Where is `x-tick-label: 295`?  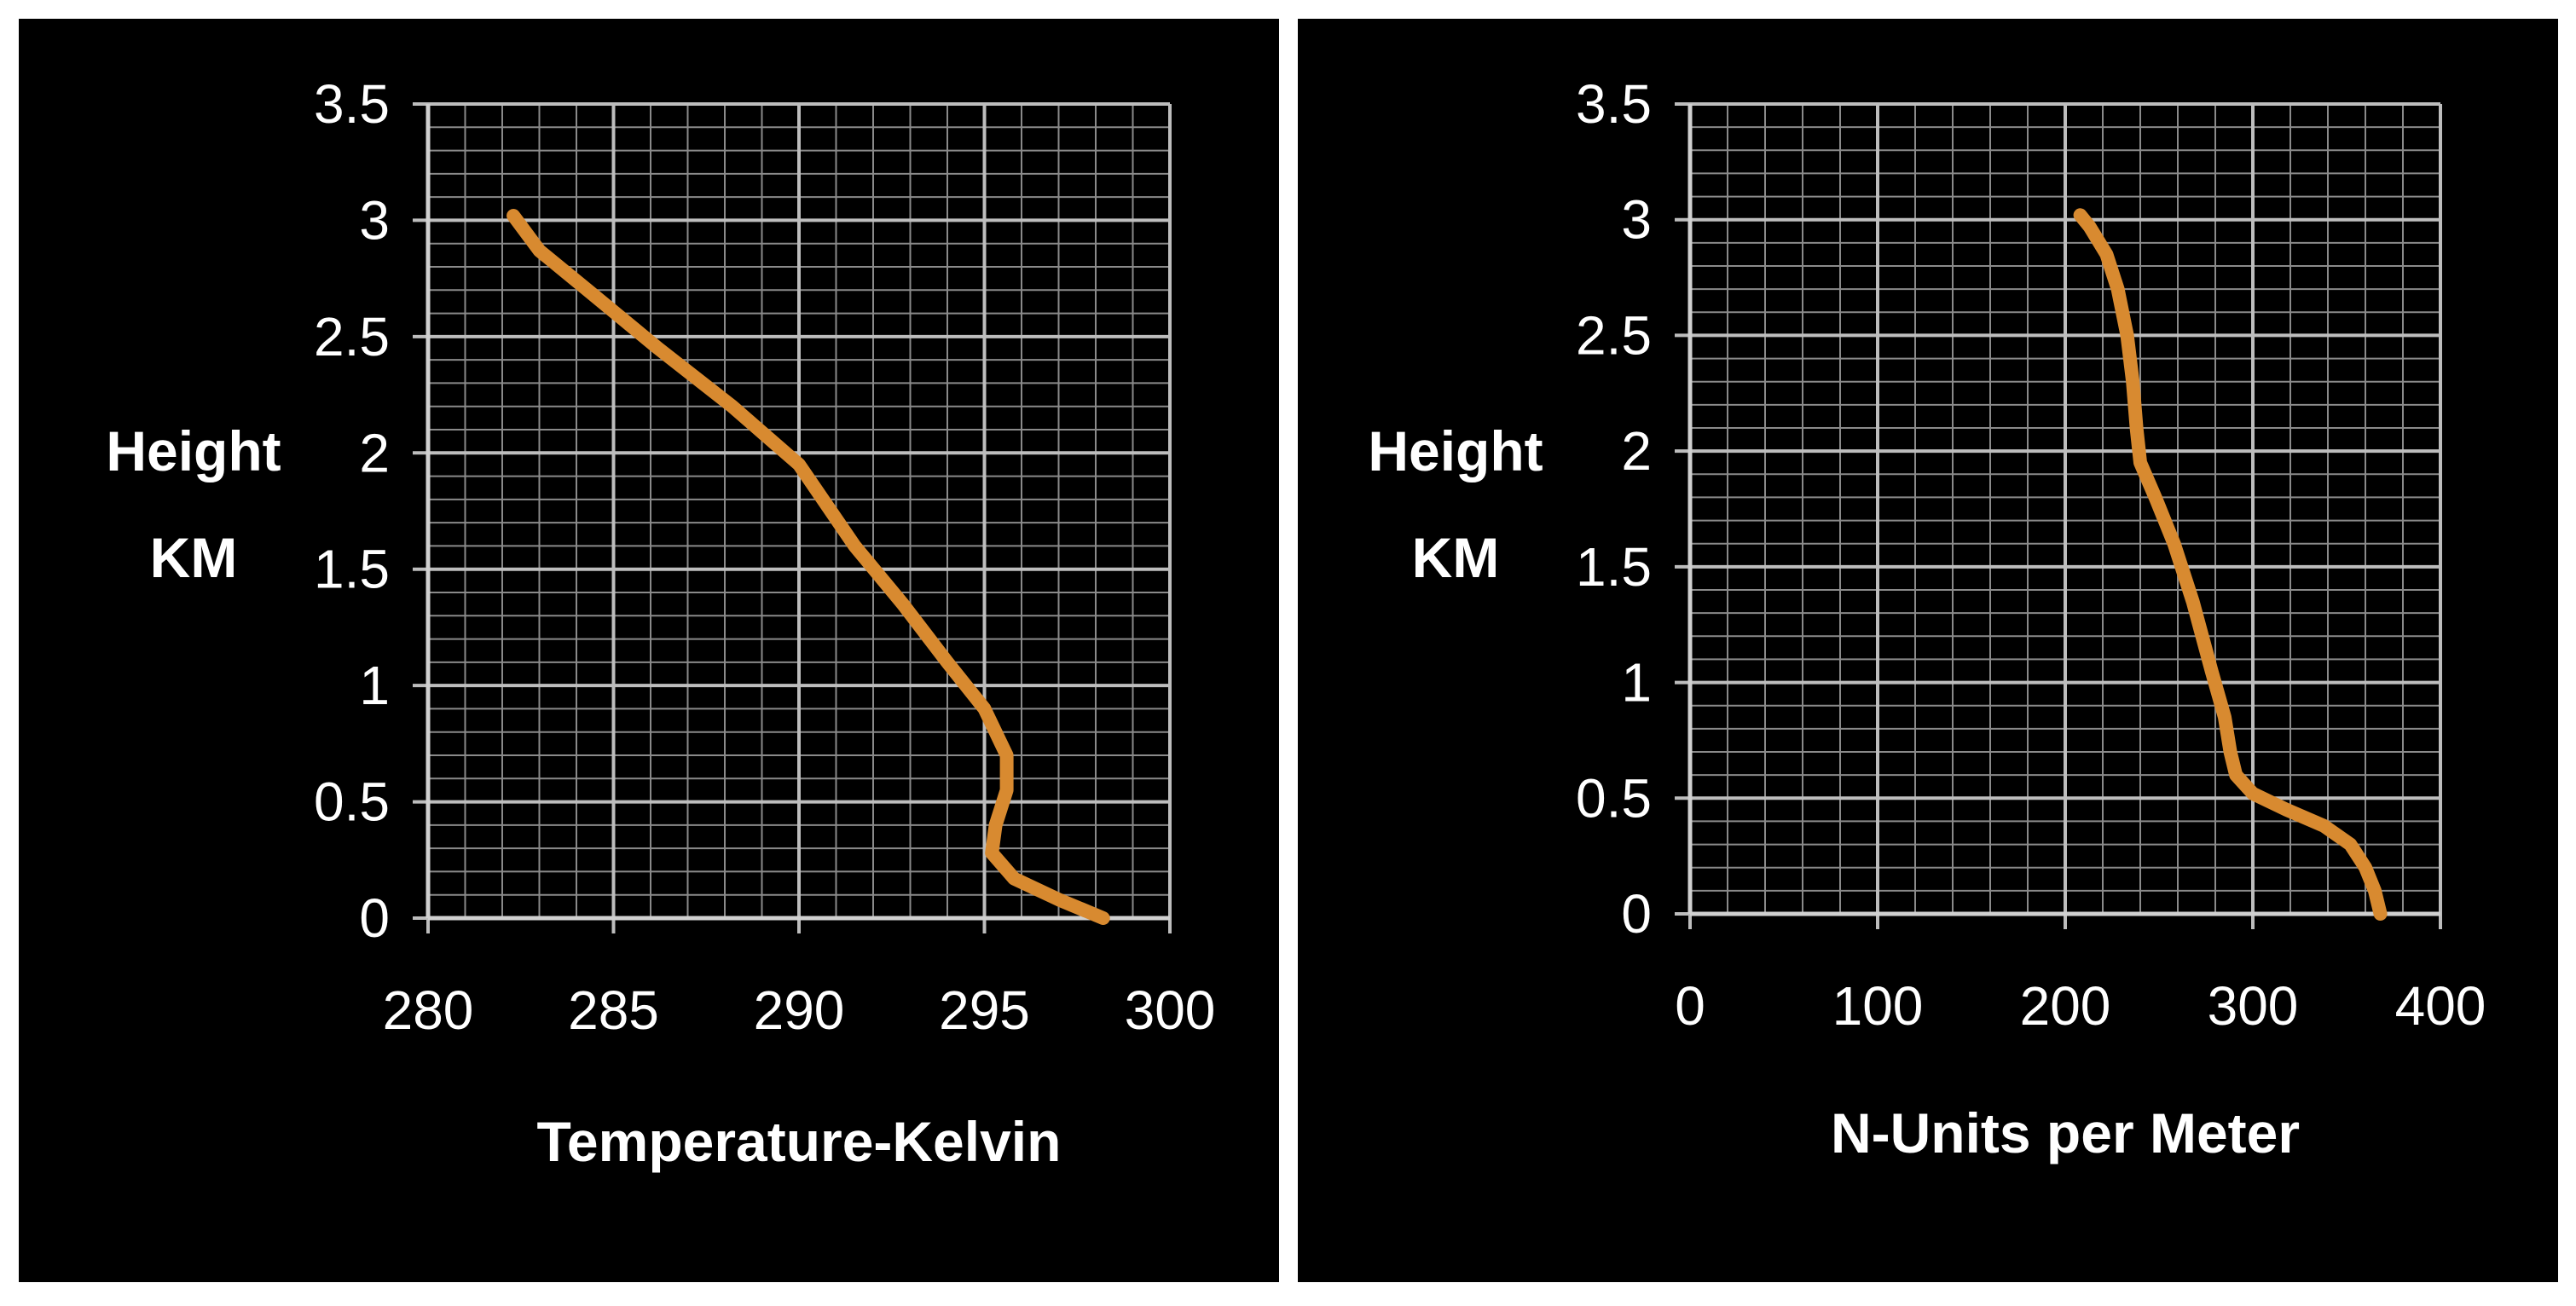
x-tick-label: 295 is located at coordinates (984, 1010).